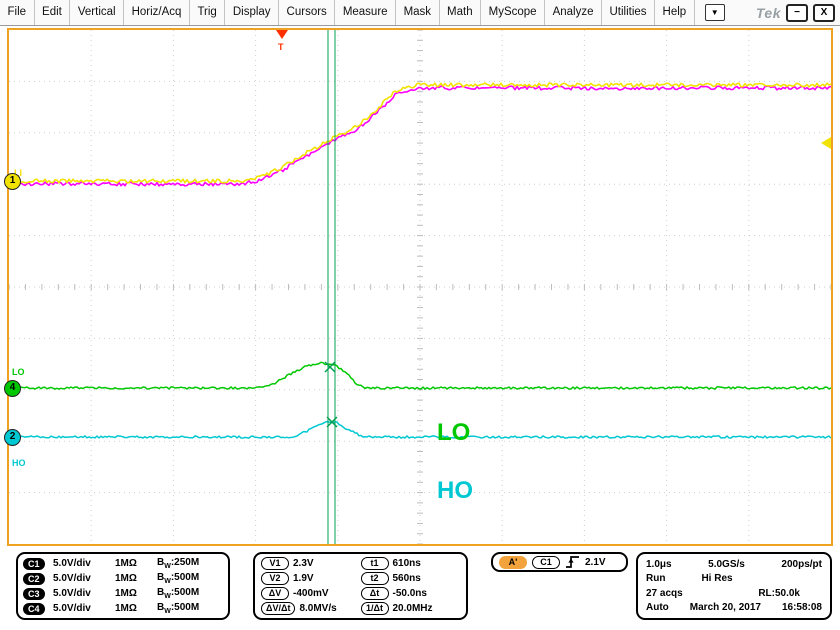 The height and width of the screenshot is (630, 840). I want to click on menu-item-analyze: Analyze, so click(573, 12).